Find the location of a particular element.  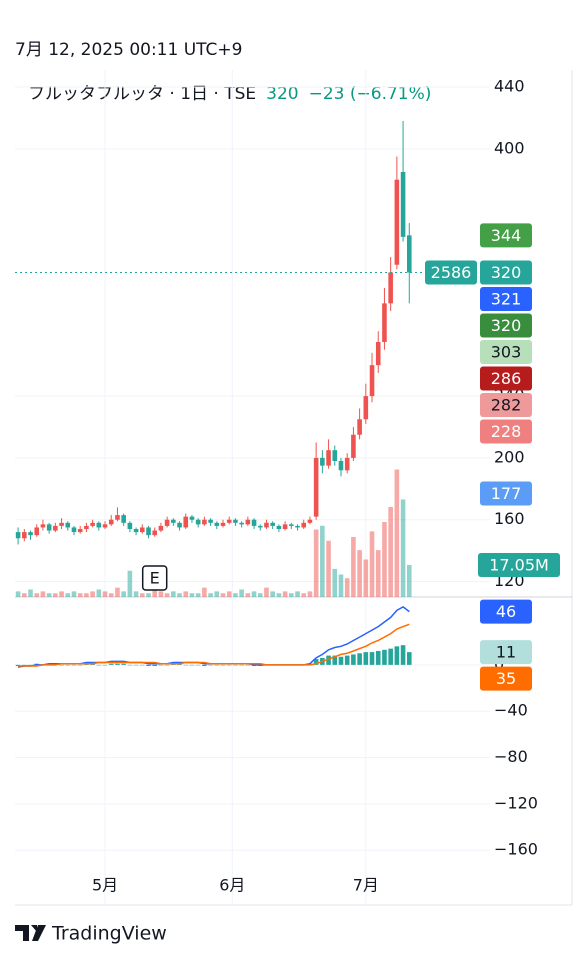

legend: フルッタフルッタ · 1日 · TSE 320 −23 (−6.71%) is located at coordinates (229, 94).